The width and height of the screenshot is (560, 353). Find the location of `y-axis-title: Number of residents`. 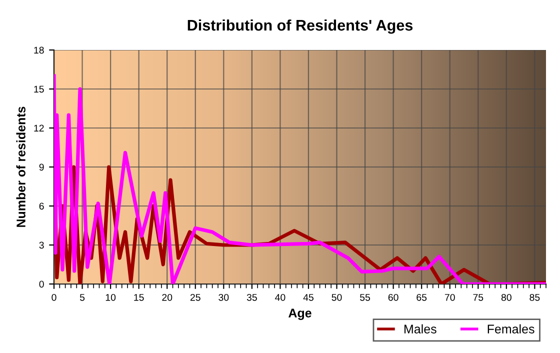

y-axis-title: Number of residents is located at coordinates (21, 166).